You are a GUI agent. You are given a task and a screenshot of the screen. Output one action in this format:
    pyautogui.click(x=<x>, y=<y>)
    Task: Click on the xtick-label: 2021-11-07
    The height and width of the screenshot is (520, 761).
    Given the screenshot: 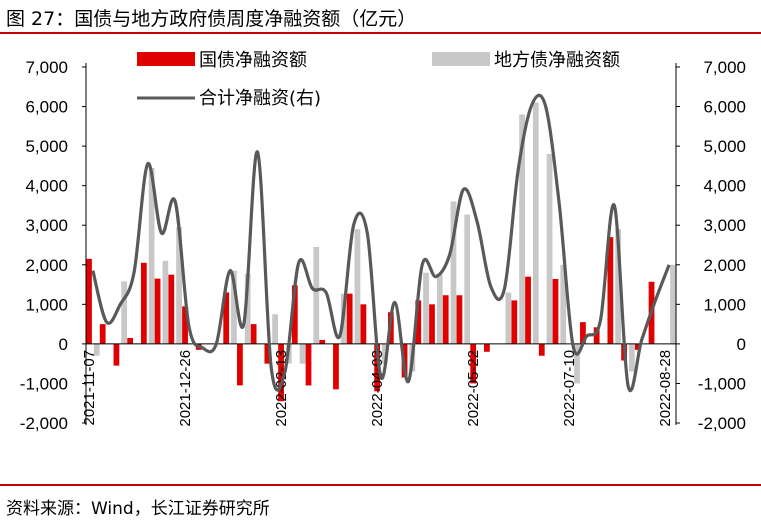 What is the action you would take?
    pyautogui.click(x=89, y=388)
    